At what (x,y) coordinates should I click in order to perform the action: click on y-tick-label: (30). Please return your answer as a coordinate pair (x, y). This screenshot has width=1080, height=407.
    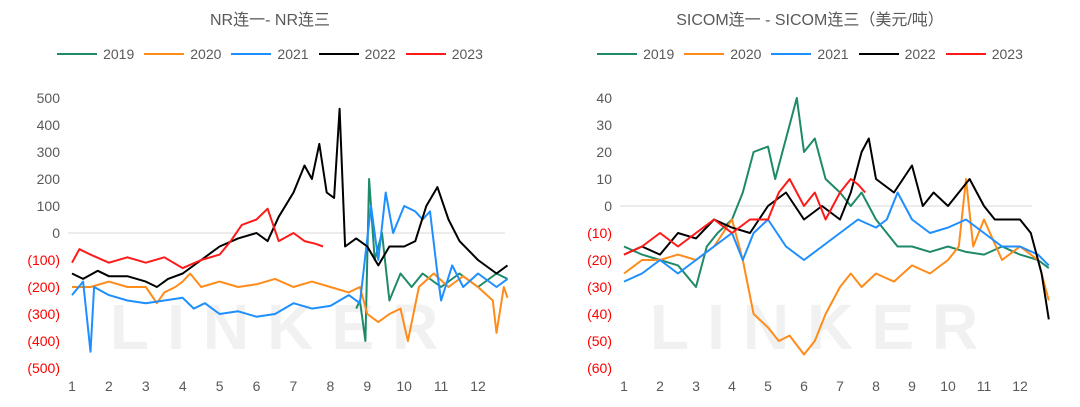
    Looking at the image, I should click on (599, 287).